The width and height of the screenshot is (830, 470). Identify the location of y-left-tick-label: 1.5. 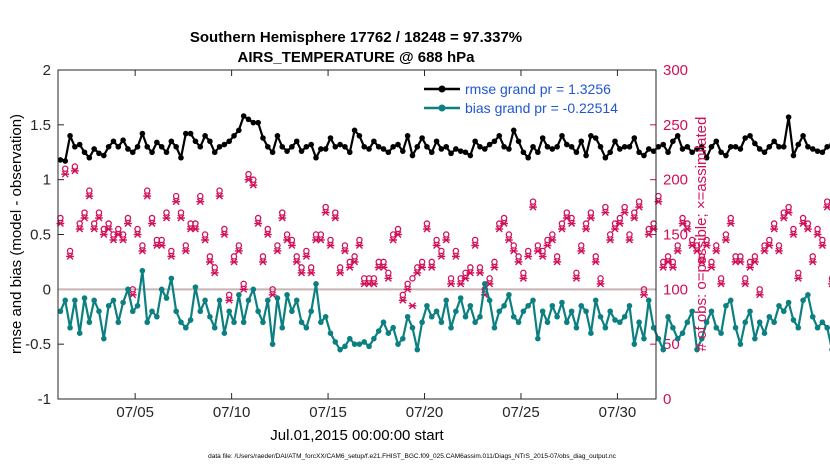
(40, 125).